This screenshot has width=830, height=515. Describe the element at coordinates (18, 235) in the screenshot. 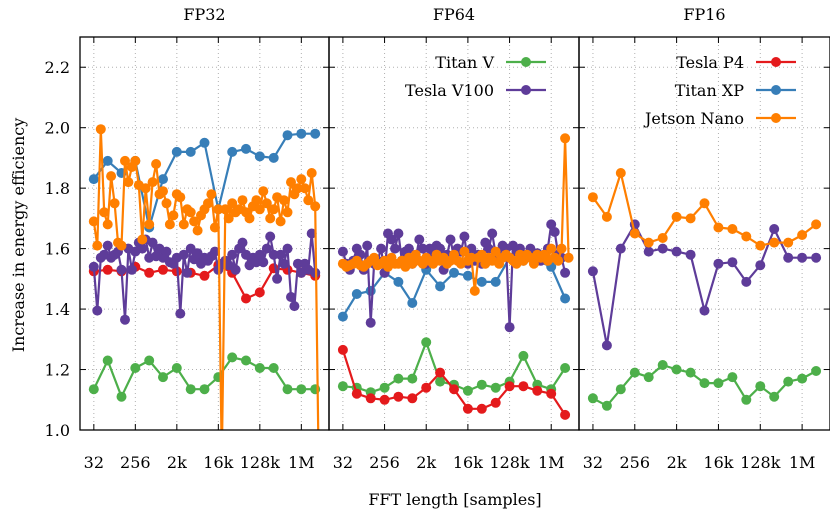

I see `y-axis-label: Increase in energy efficiency` at that location.